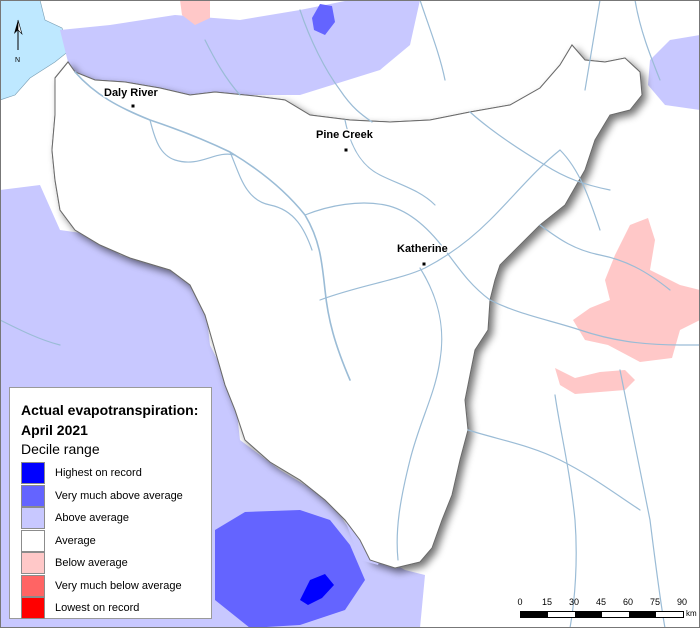 Image resolution: width=700 pixels, height=628 pixels. Describe the element at coordinates (674, 72) in the screenshot. I see `above-average-region-northeast` at that location.